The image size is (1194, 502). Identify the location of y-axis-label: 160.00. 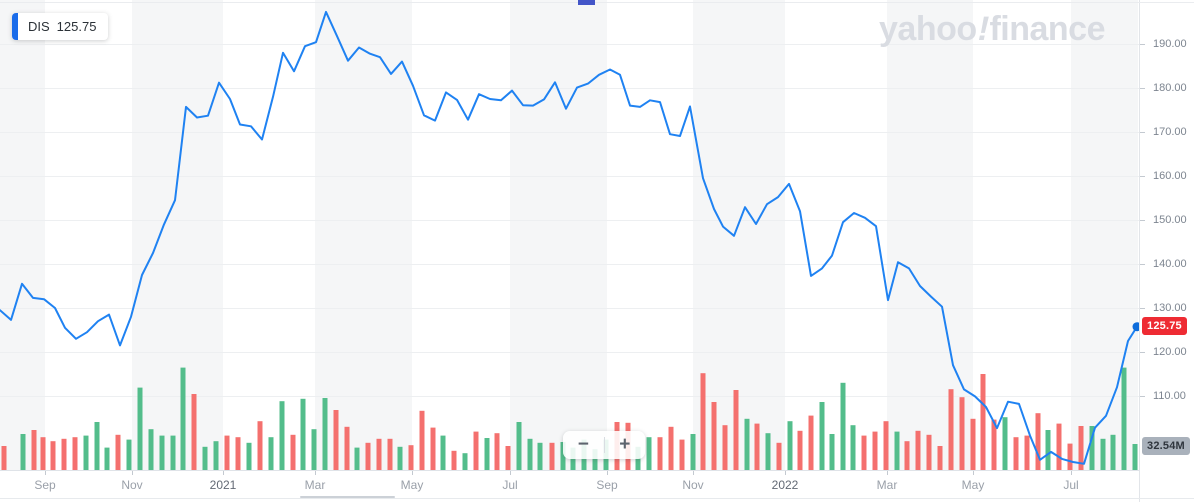
(1170, 176).